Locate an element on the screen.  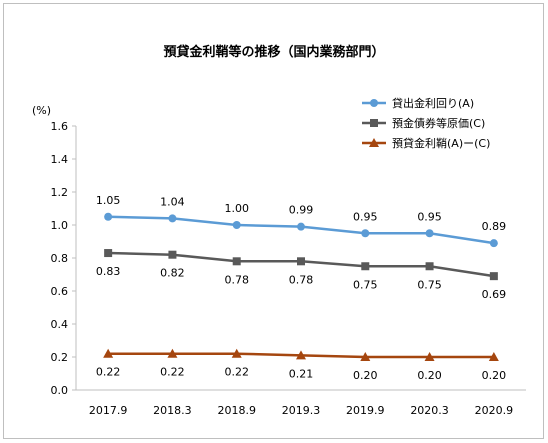
series-2: 0.83 0.82 0.78 0.78 0.75 0.75 0.69 is located at coordinates (301, 275).